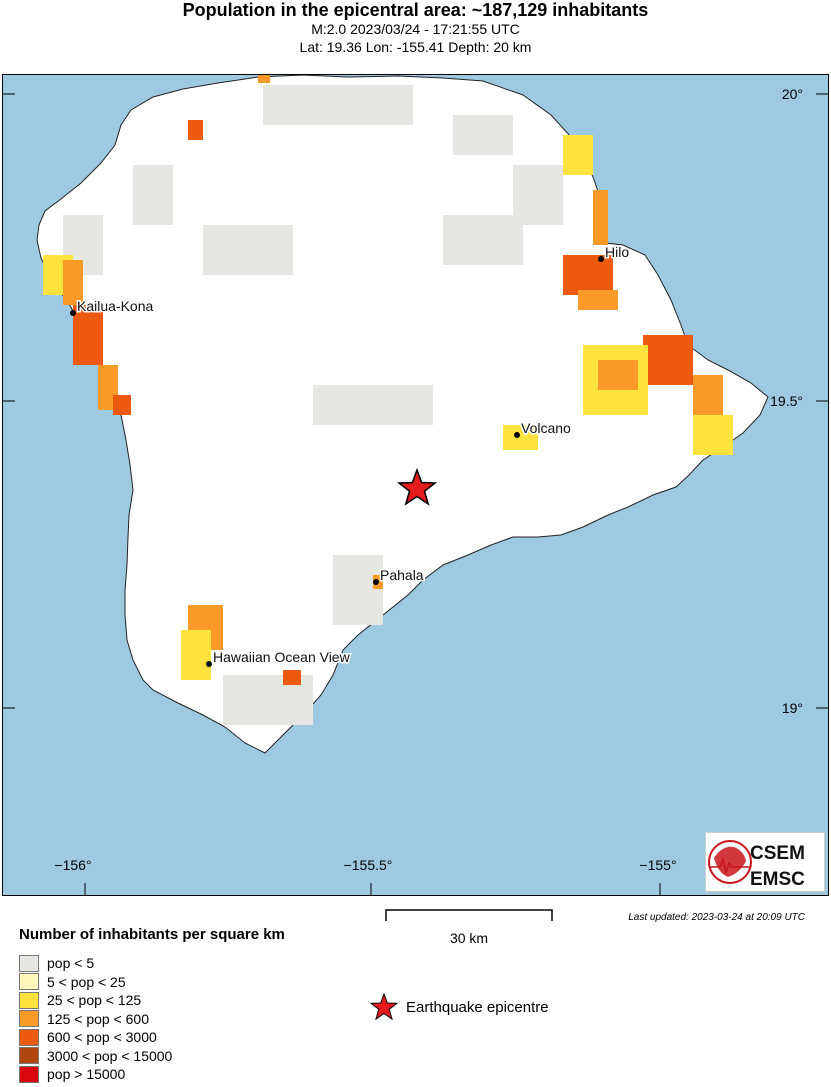 Image resolution: width=831 pixels, height=1087 pixels. What do you see at coordinates (115, 306) in the screenshot?
I see `svg-text: Kailua-Kona` at bounding box center [115, 306].